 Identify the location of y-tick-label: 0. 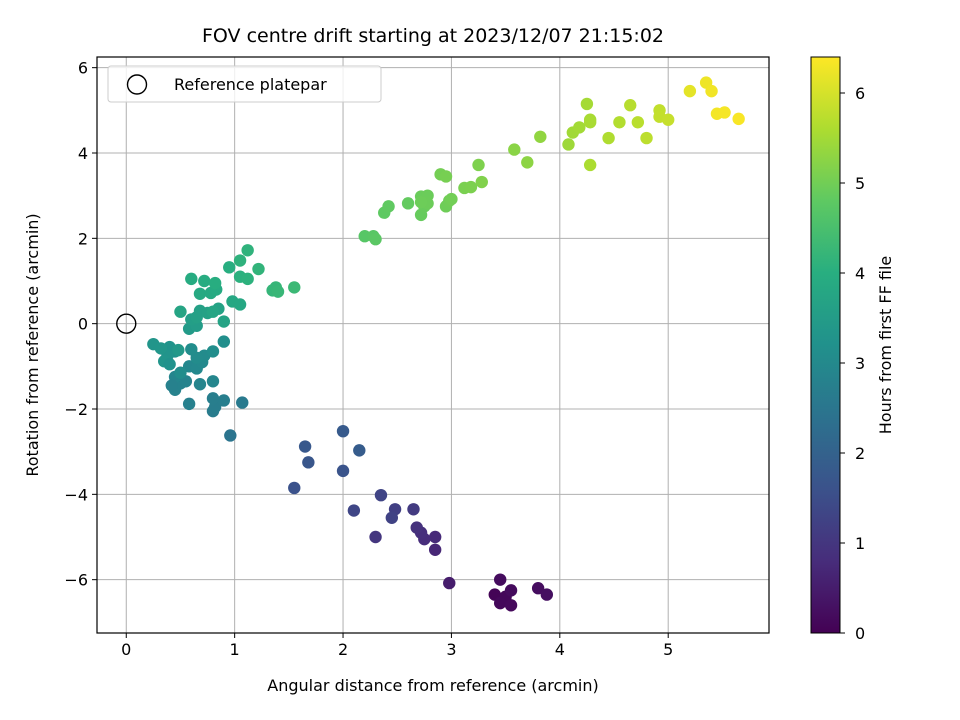
(83, 324).